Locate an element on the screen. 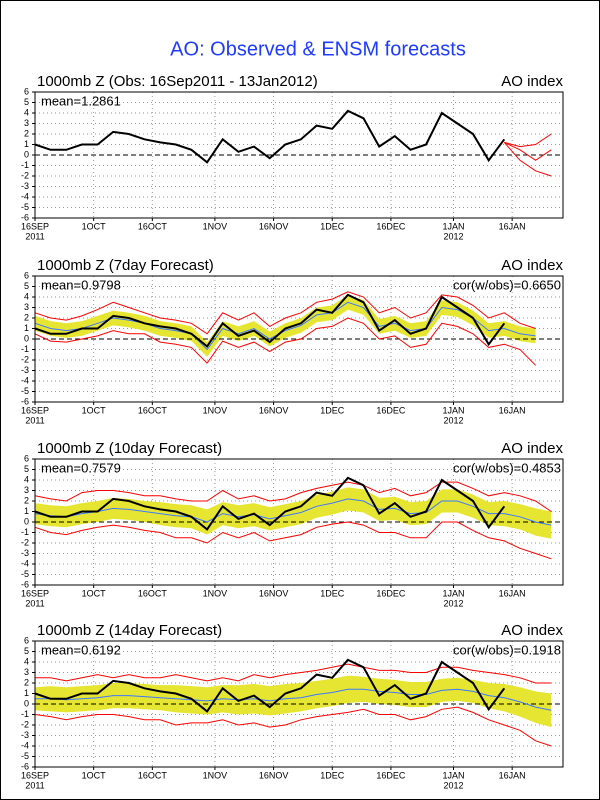 The height and width of the screenshot is (800, 600). spread-band is located at coordinates (285, 325).